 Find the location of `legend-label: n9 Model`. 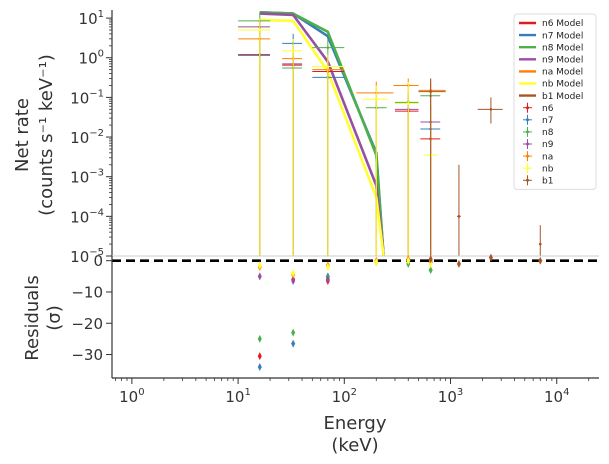

legend-label: n9 Model is located at coordinates (562, 61).